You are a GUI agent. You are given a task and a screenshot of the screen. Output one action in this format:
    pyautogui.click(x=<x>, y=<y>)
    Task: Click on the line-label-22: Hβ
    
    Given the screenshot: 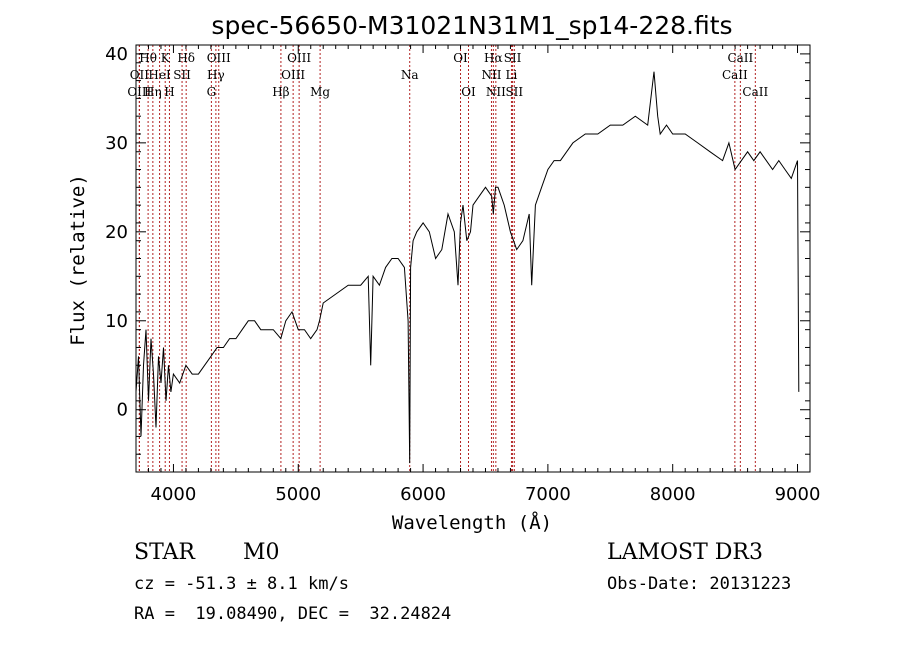 What is the action you would take?
    pyautogui.click(x=280, y=92)
    